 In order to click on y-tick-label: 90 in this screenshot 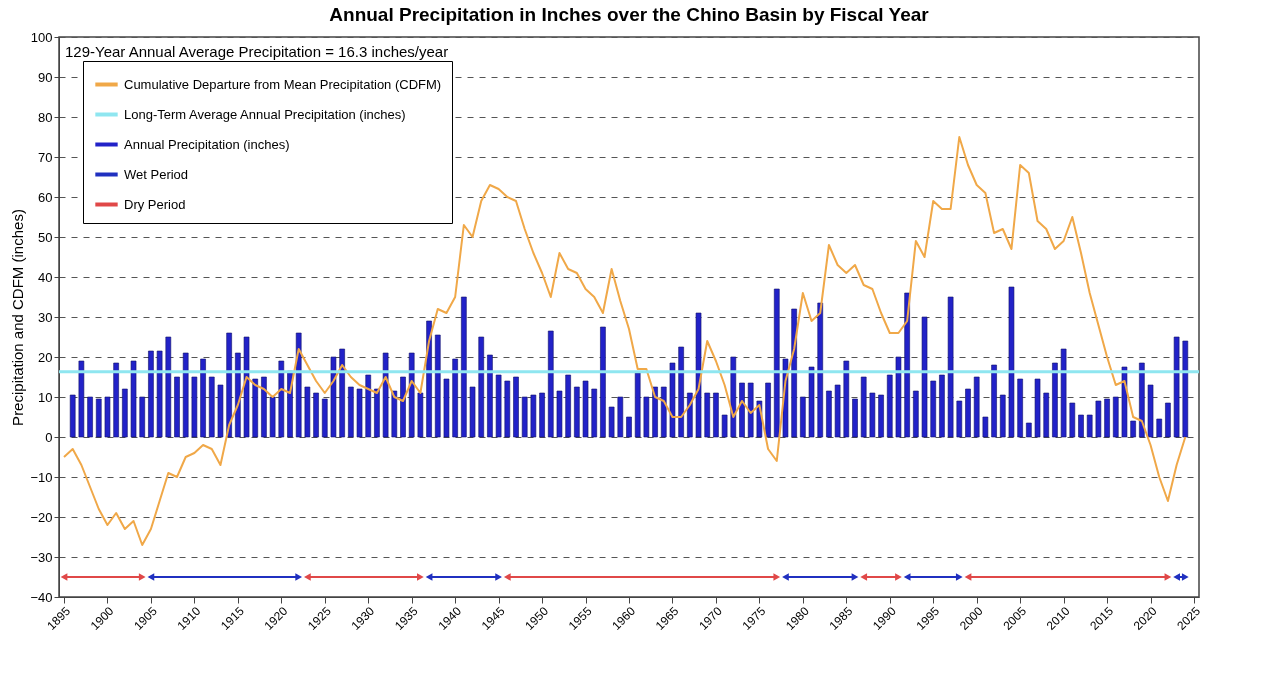, I will do `click(45, 77)`.